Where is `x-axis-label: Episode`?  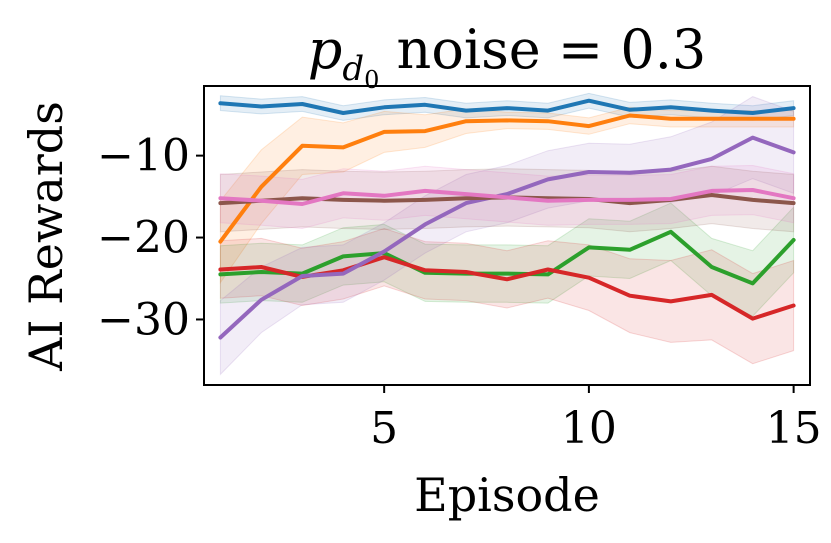 x-axis-label: Episode is located at coordinates (507, 495).